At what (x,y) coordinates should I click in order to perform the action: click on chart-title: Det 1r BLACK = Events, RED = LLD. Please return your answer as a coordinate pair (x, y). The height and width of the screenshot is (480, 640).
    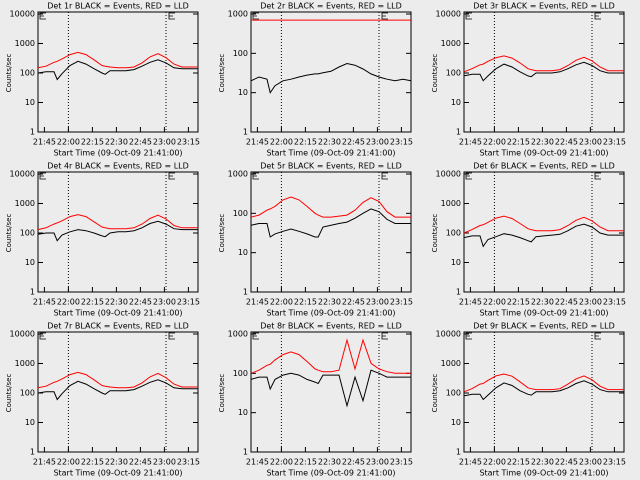
    Looking at the image, I should click on (118, 6).